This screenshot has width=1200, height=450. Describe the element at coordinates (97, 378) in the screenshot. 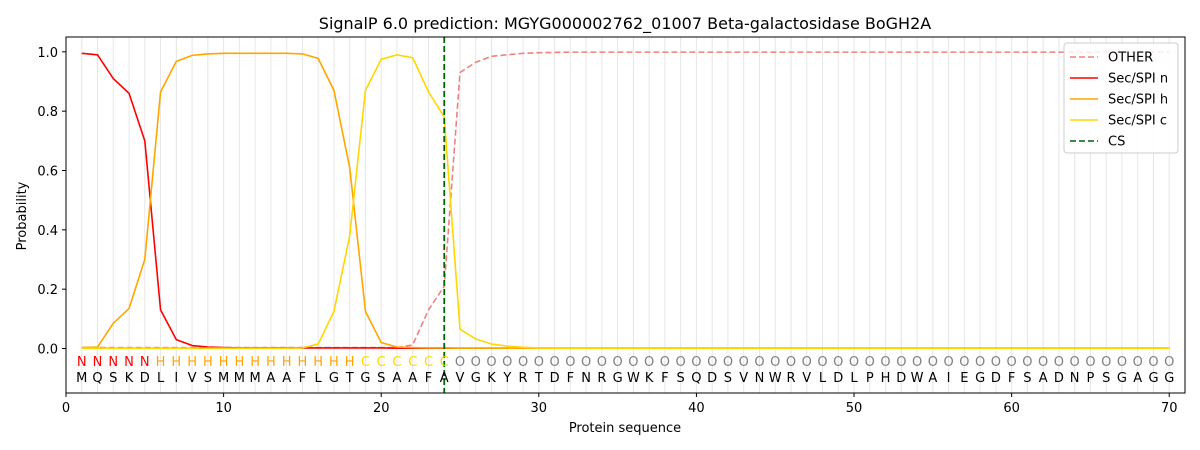

I see `residue-label: Q` at that location.